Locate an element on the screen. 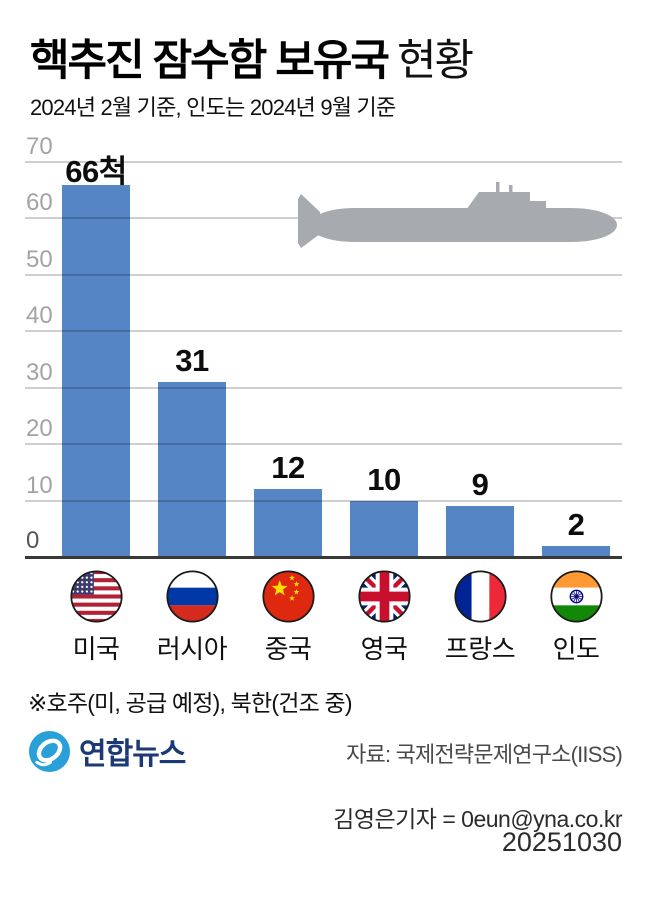  bar-인도 is located at coordinates (576, 551).